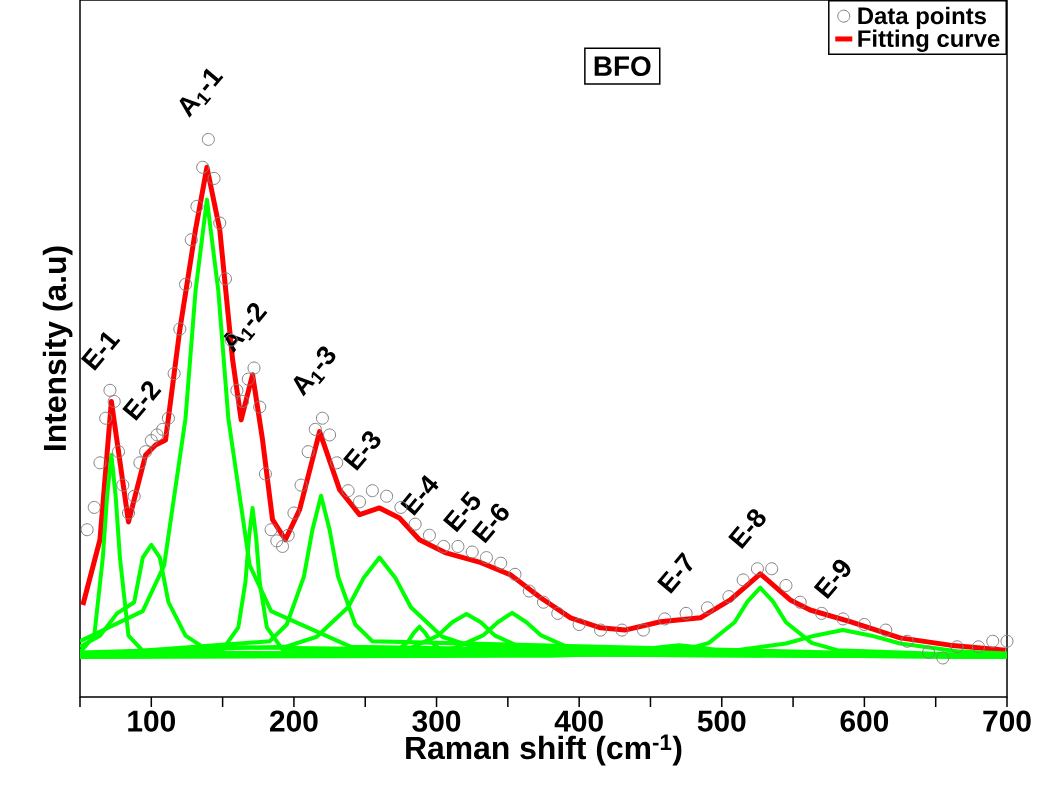 The image size is (1039, 805). What do you see at coordinates (436, 721) in the screenshot?
I see `x-tick-label: 300` at bounding box center [436, 721].